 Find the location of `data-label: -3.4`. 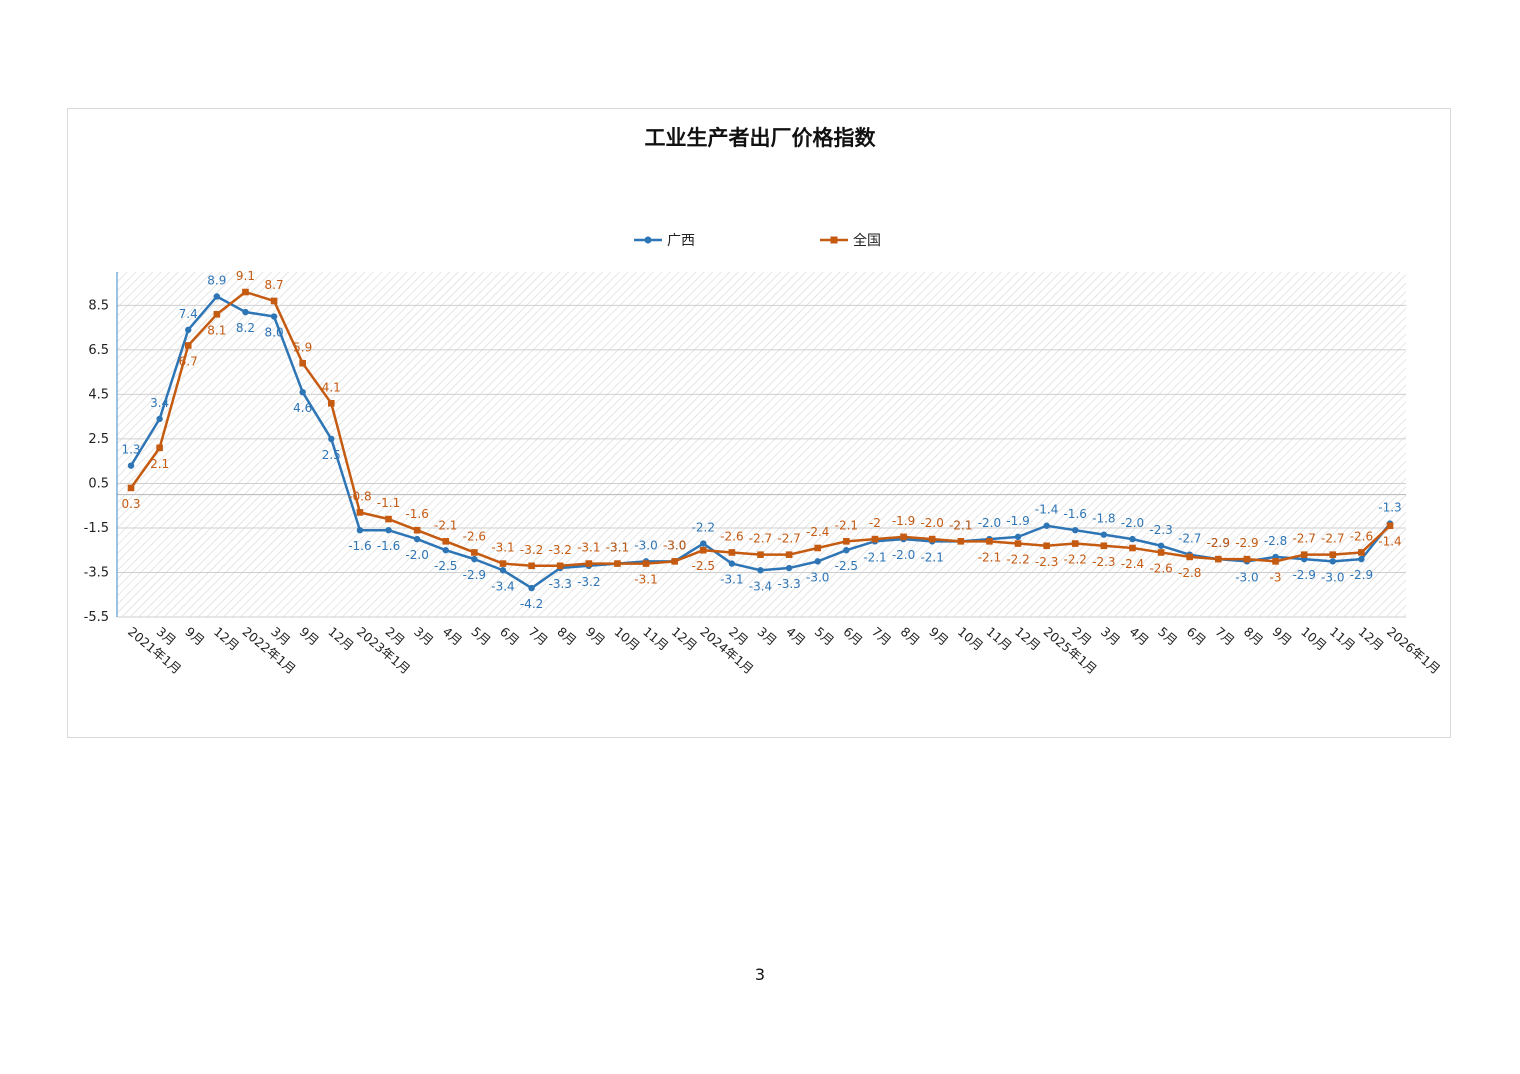

data-label: -3.4 is located at coordinates (502, 586).